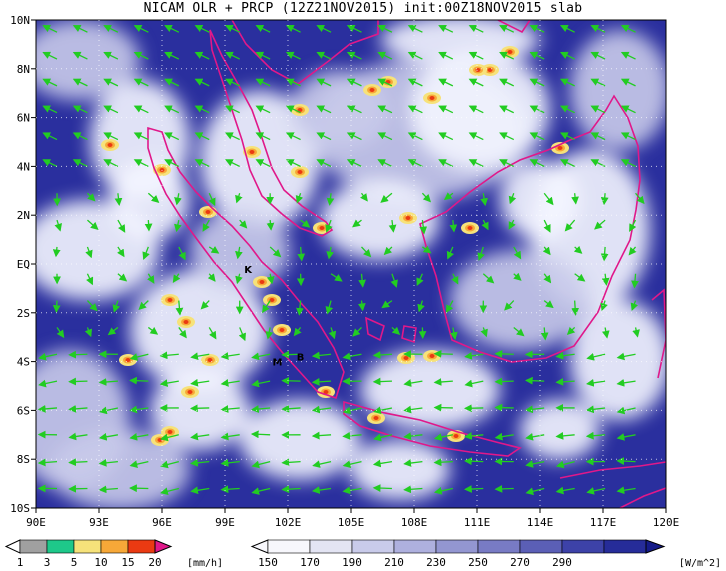 This screenshot has height=571, width=726. Describe the element at coordinates (12, 546) in the screenshot. I see `precip-colorbar-low-cap` at that location.